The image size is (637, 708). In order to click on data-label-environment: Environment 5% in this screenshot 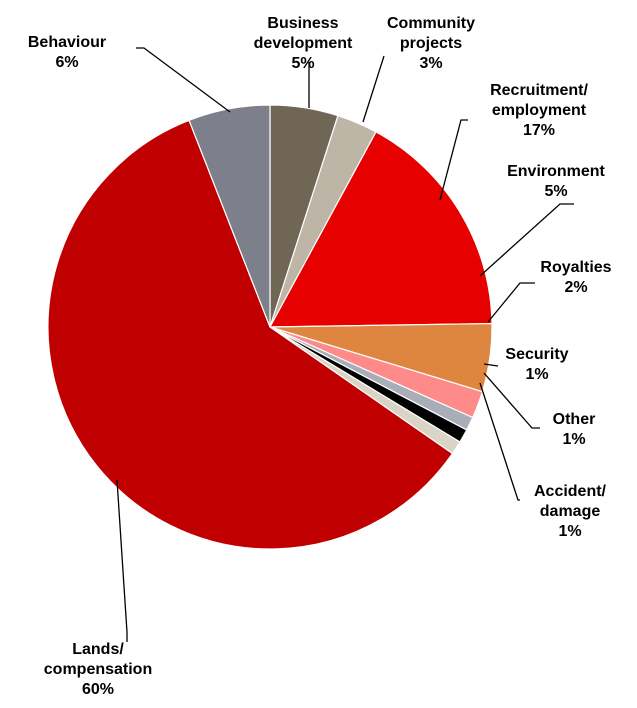, I will do `click(556, 181)`.